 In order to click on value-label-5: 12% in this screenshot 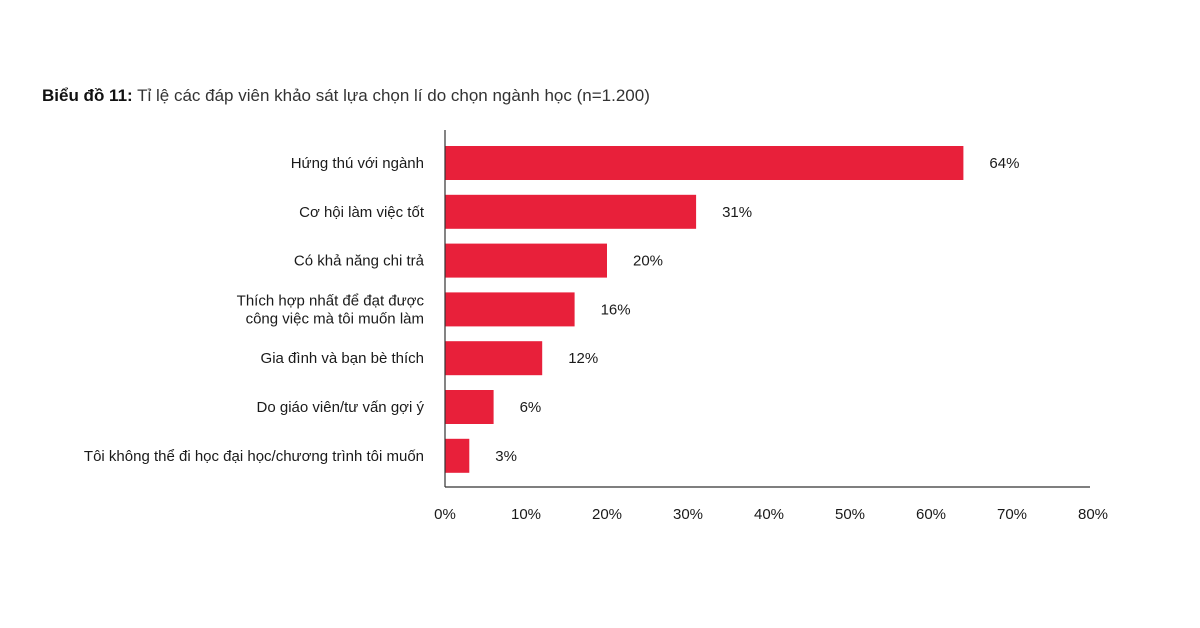, I will do `click(583, 358)`.